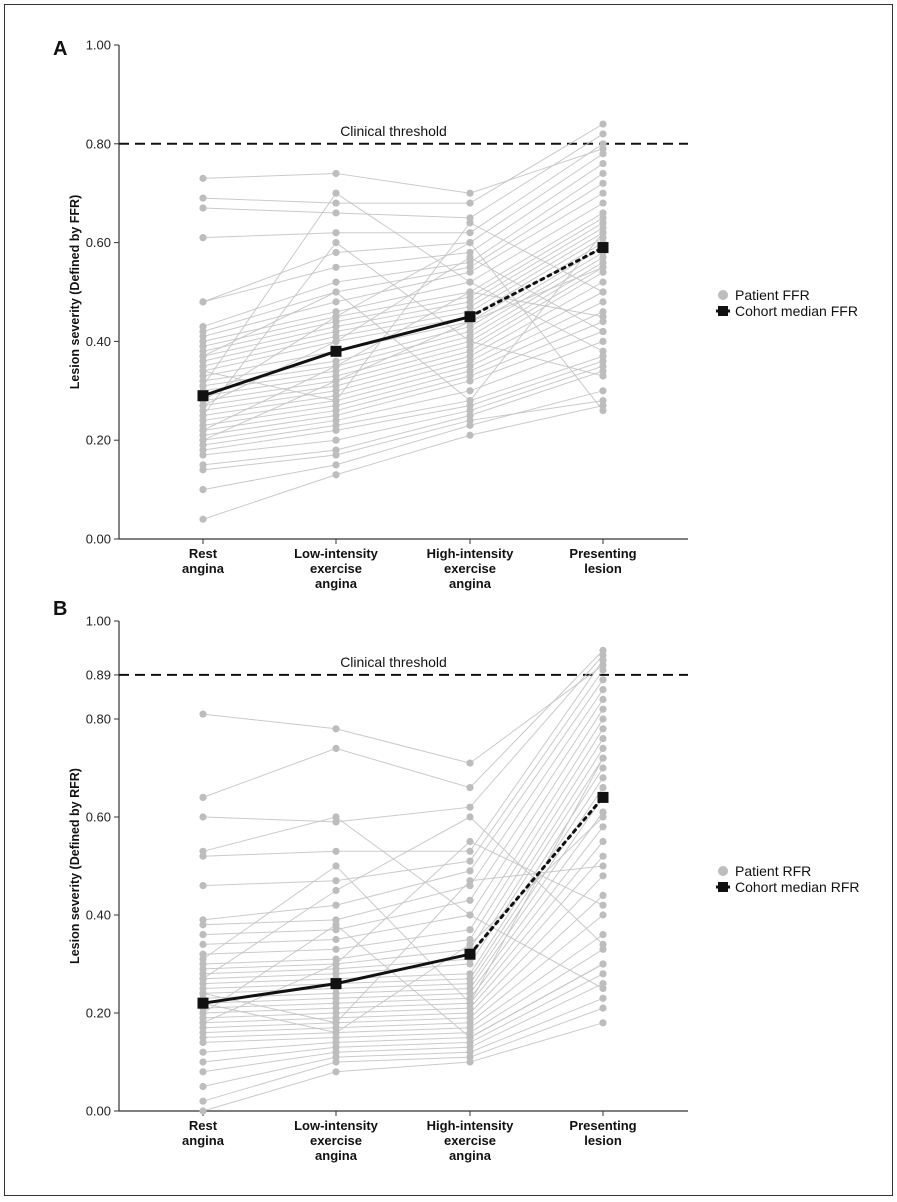 The width and height of the screenshot is (897, 1202). Describe the element at coordinates (203, 1125) in the screenshot. I see `x-tick-label: Rest` at that location.